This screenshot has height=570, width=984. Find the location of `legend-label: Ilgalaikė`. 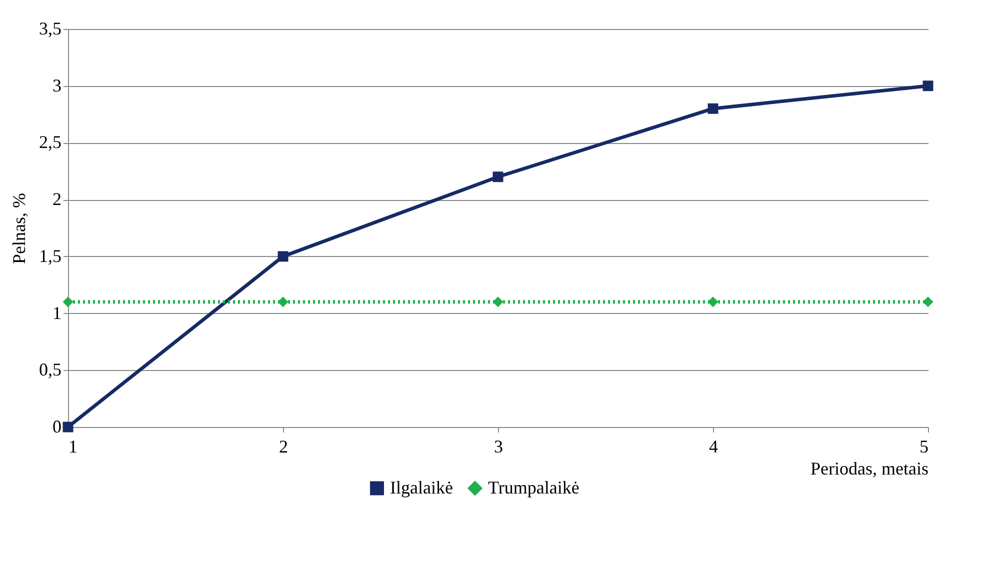

legend-label: Ilgalaikė is located at coordinates (421, 487).